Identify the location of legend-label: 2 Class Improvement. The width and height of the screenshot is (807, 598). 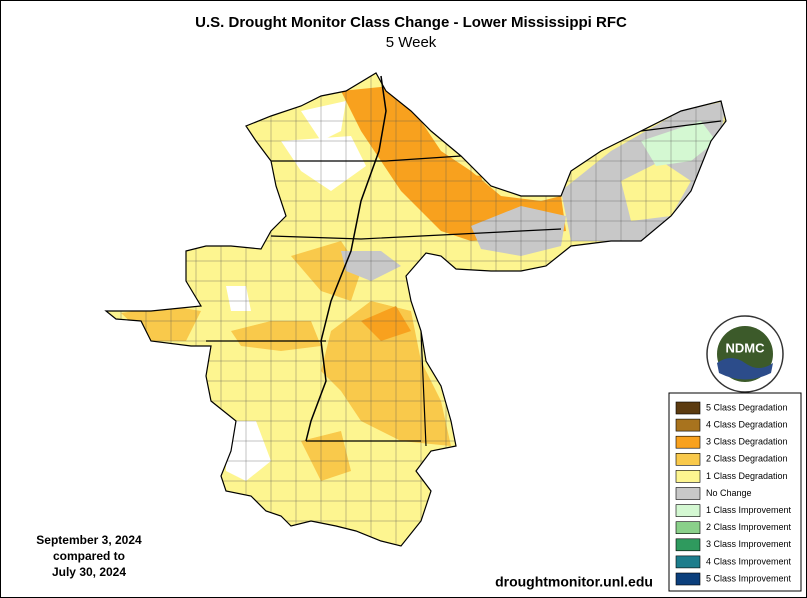
(749, 527).